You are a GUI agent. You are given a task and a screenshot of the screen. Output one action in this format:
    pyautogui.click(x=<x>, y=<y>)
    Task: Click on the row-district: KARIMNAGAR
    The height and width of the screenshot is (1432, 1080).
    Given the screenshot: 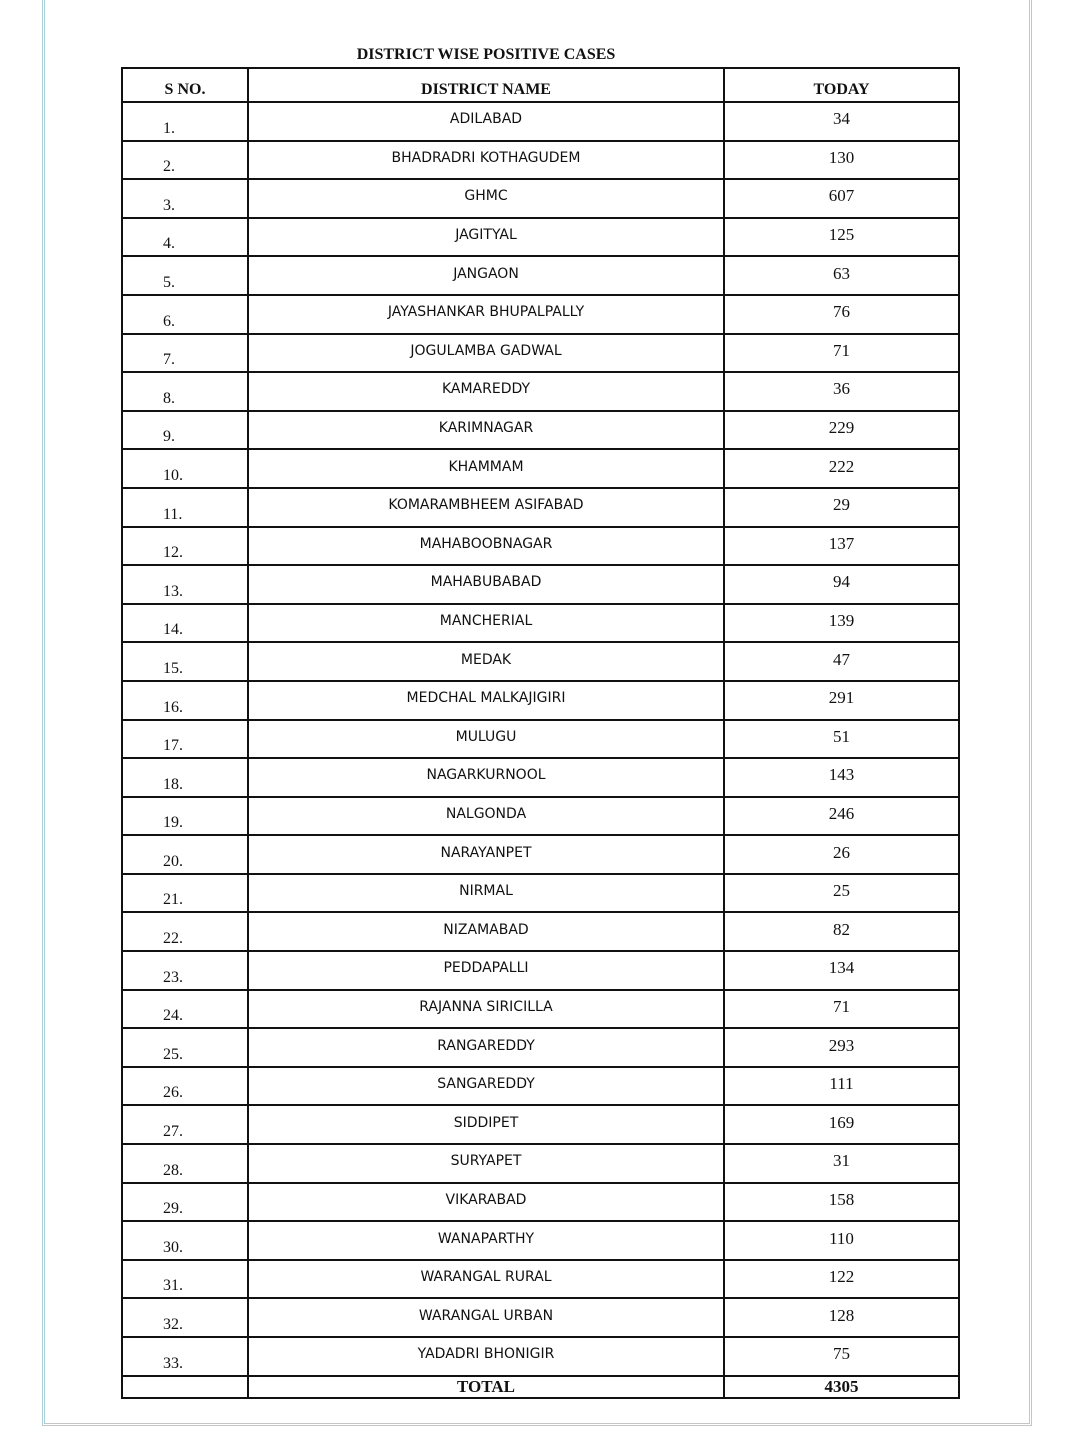 What is the action you would take?
    pyautogui.click(x=486, y=430)
    